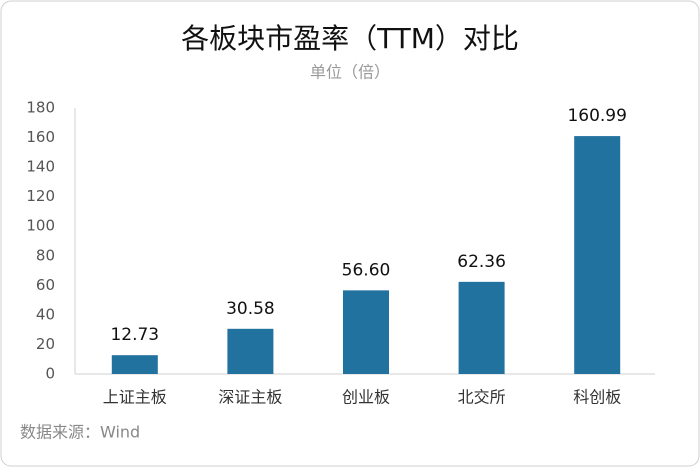  What do you see at coordinates (481, 262) in the screenshot?
I see `value-label: 62.36` at bounding box center [481, 262].